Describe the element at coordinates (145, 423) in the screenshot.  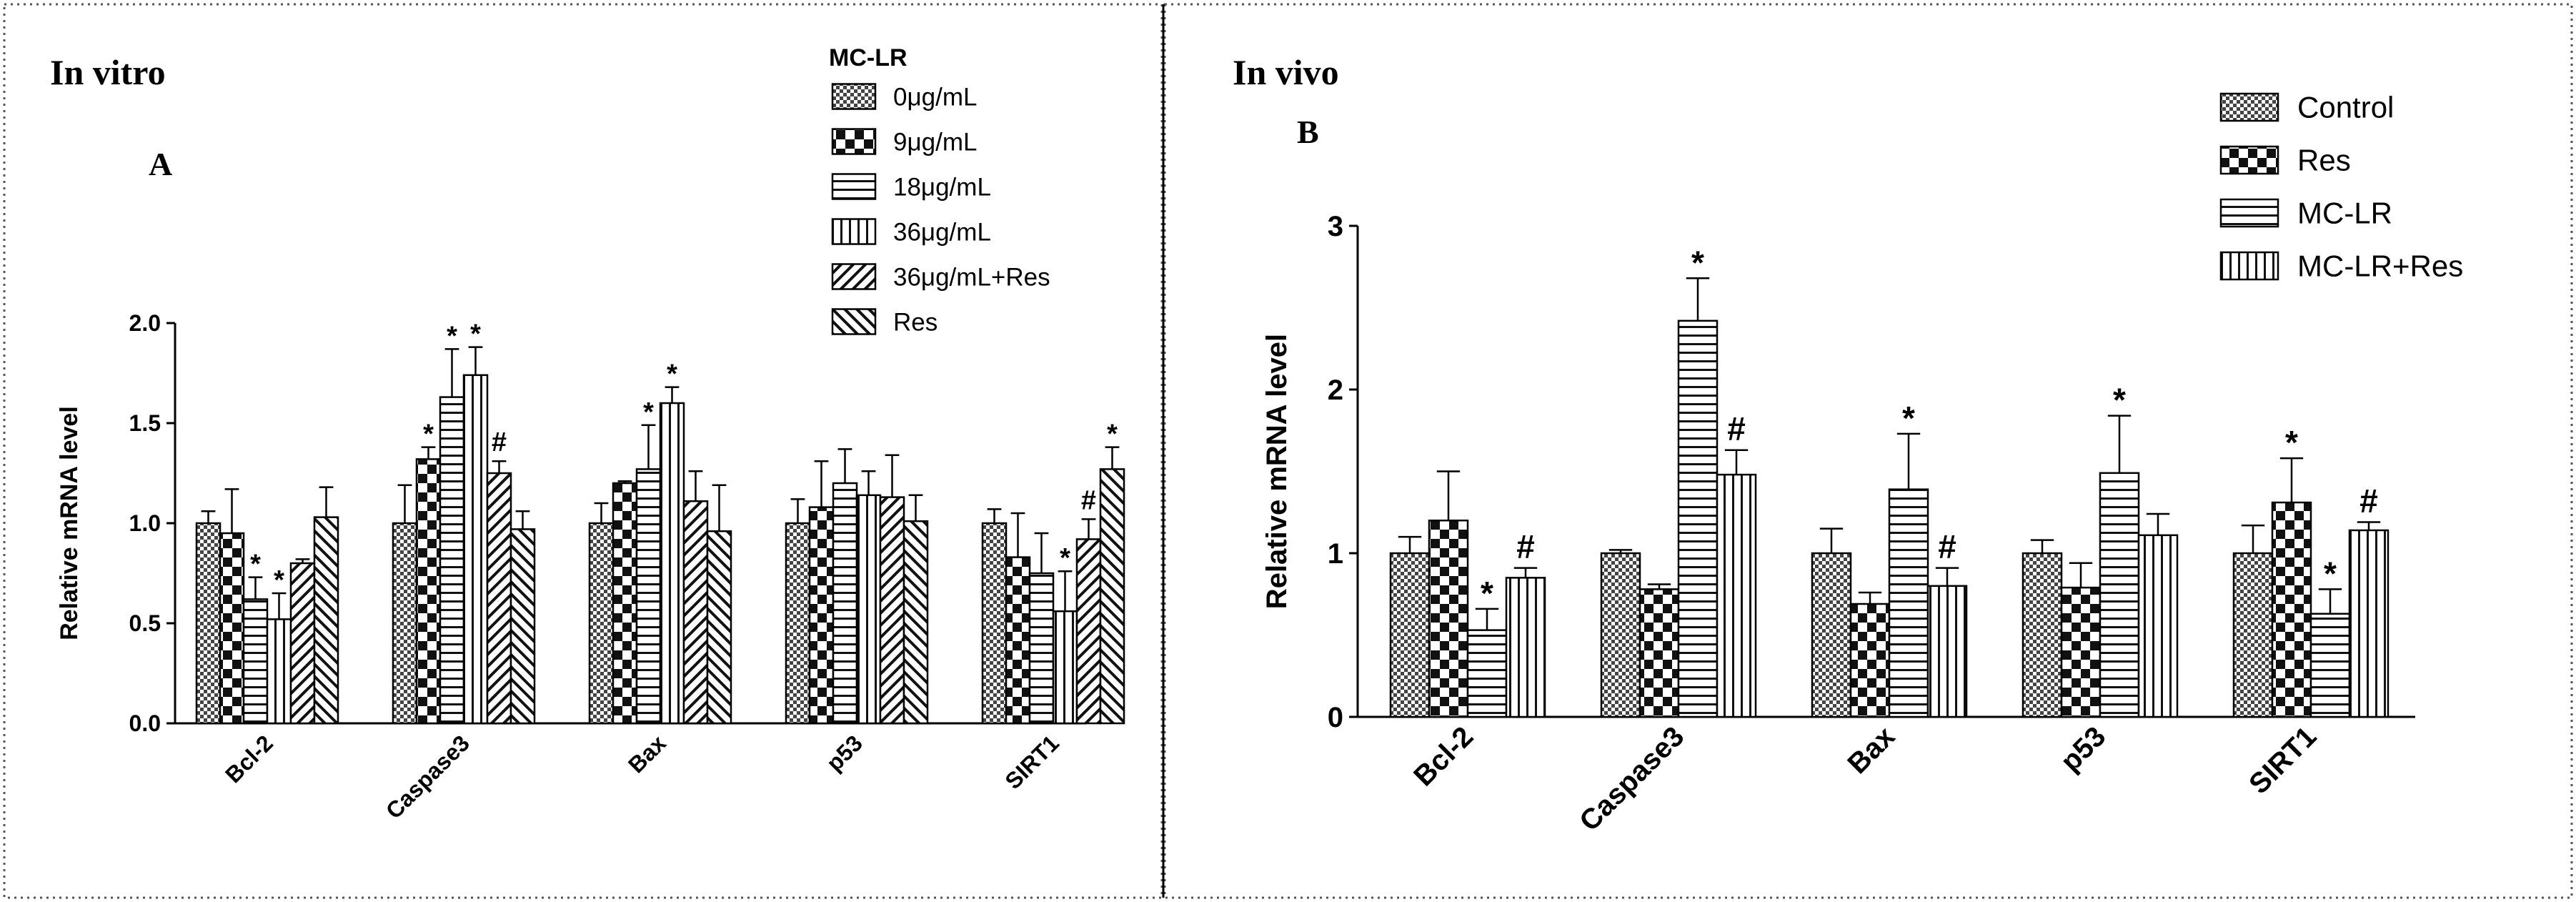
I see `y-tick-label: 1.5` at that location.